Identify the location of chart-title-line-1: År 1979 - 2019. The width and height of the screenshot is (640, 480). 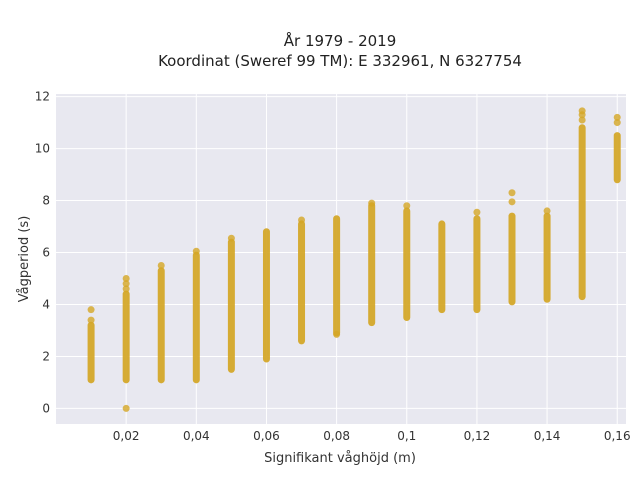
(340, 40).